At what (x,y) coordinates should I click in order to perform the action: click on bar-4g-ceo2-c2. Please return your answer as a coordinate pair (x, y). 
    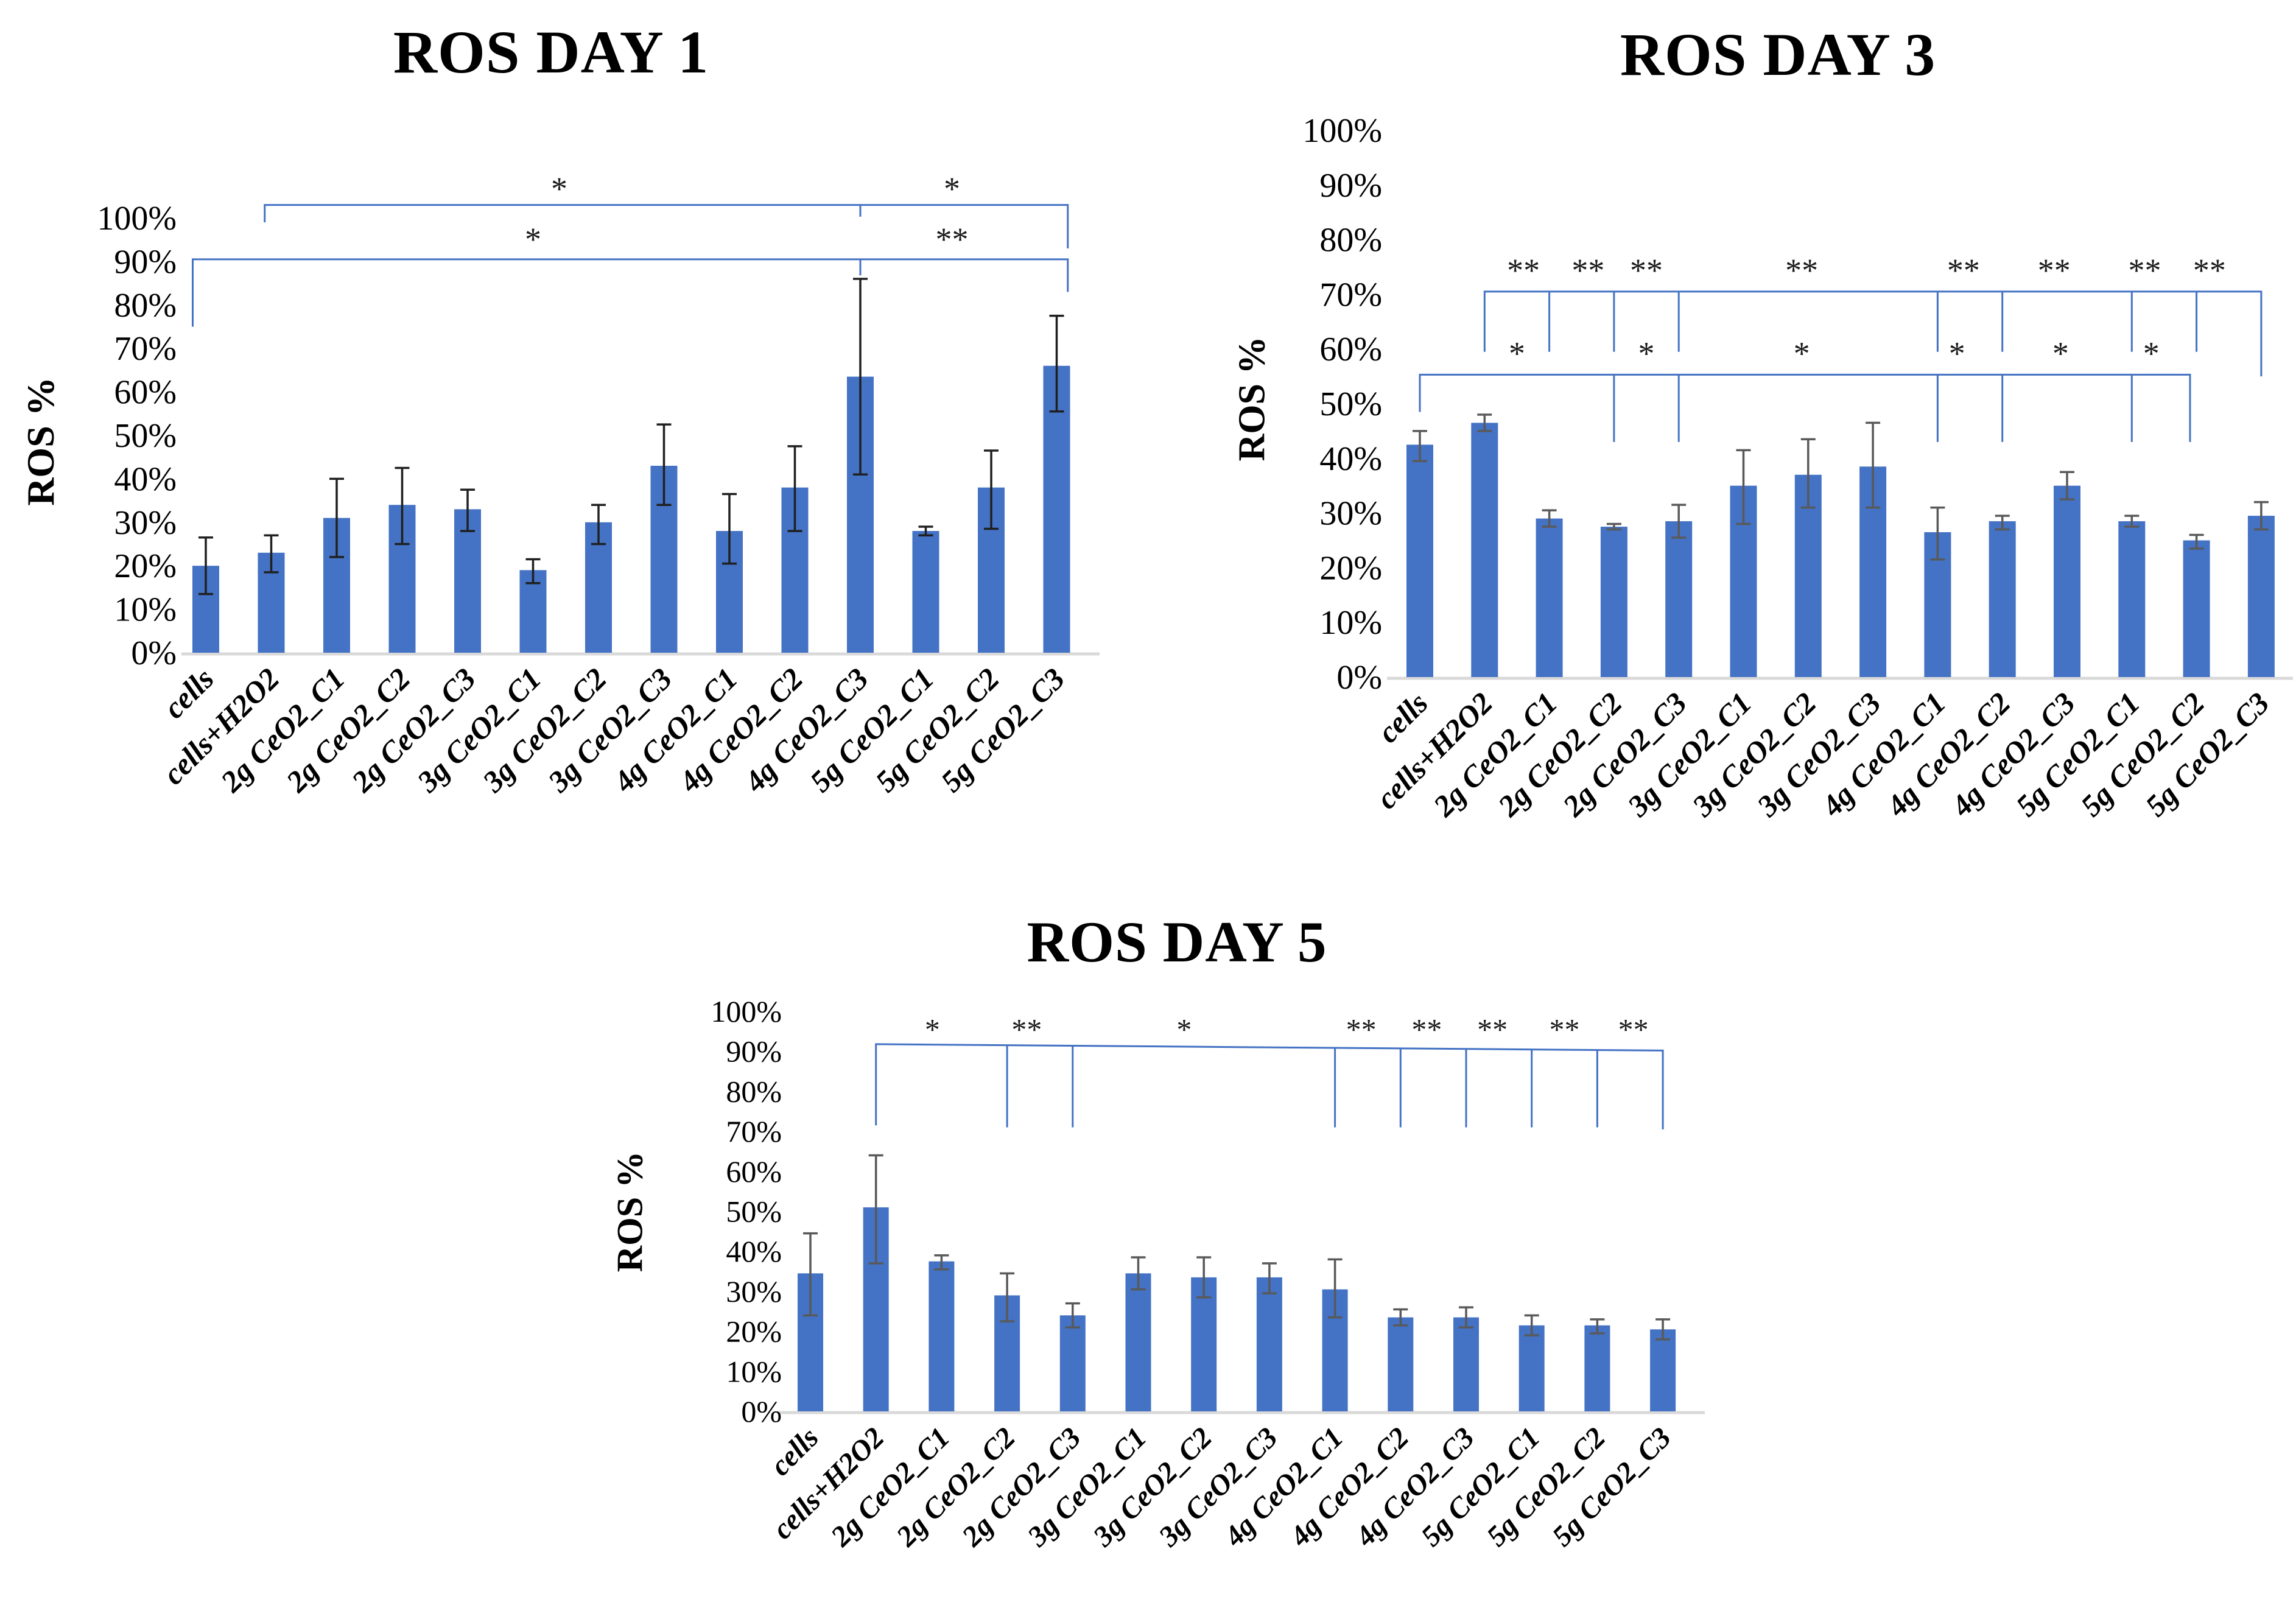
    Looking at the image, I should click on (2002, 599).